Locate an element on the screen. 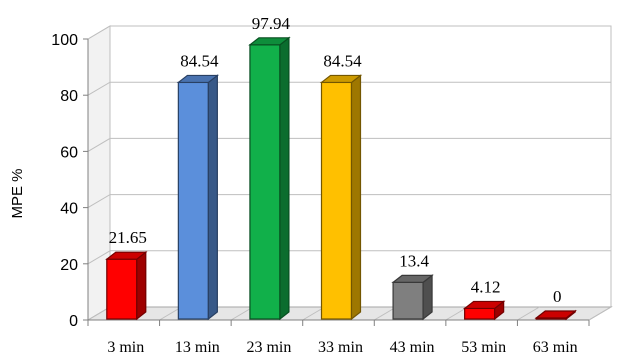 The image size is (619, 356). data-label-6: 0 is located at coordinates (557, 296).